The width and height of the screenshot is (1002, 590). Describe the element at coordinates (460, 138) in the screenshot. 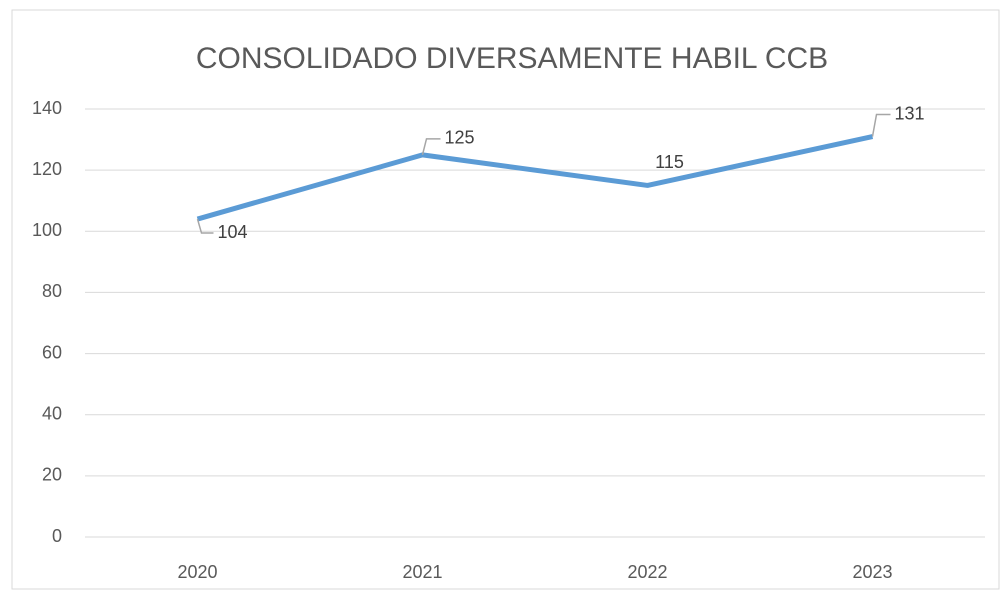

I see `data-label: 125` at that location.